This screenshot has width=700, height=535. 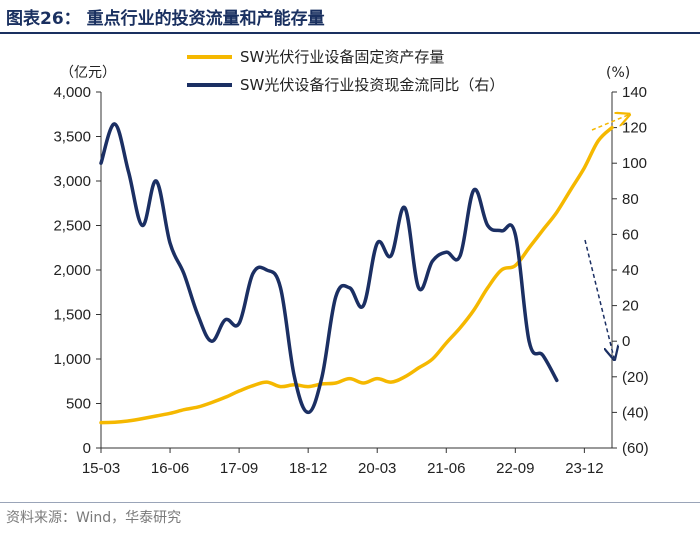 I want to click on left-tick-label: 2,500, so click(x=72, y=226).